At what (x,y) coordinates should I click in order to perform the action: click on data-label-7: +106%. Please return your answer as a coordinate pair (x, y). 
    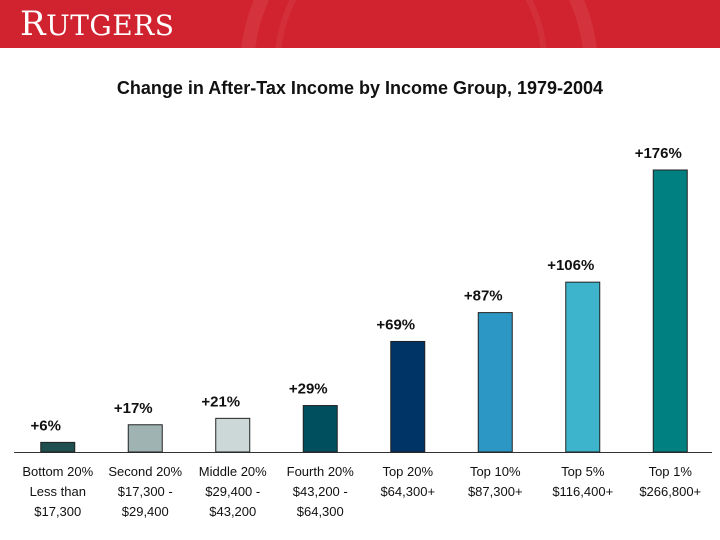
    Looking at the image, I should click on (570, 265).